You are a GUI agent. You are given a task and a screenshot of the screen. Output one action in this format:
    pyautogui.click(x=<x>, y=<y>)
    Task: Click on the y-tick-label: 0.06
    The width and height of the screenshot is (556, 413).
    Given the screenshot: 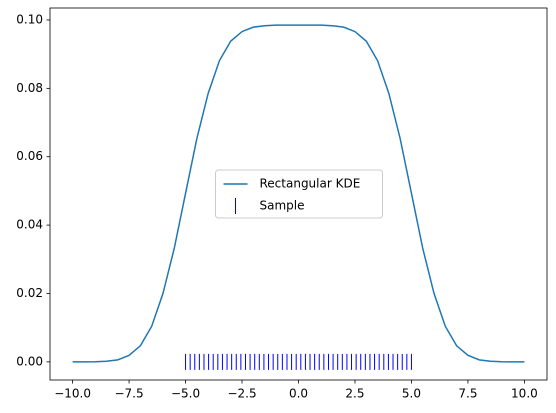 What is the action you would take?
    pyautogui.click(x=29, y=156)
    